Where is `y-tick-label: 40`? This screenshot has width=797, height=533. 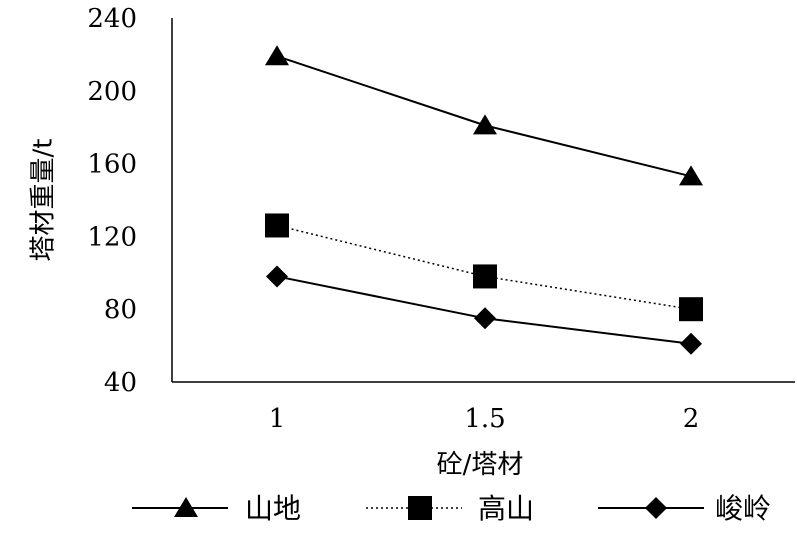
y-tick-label: 40 is located at coordinates (120, 383).